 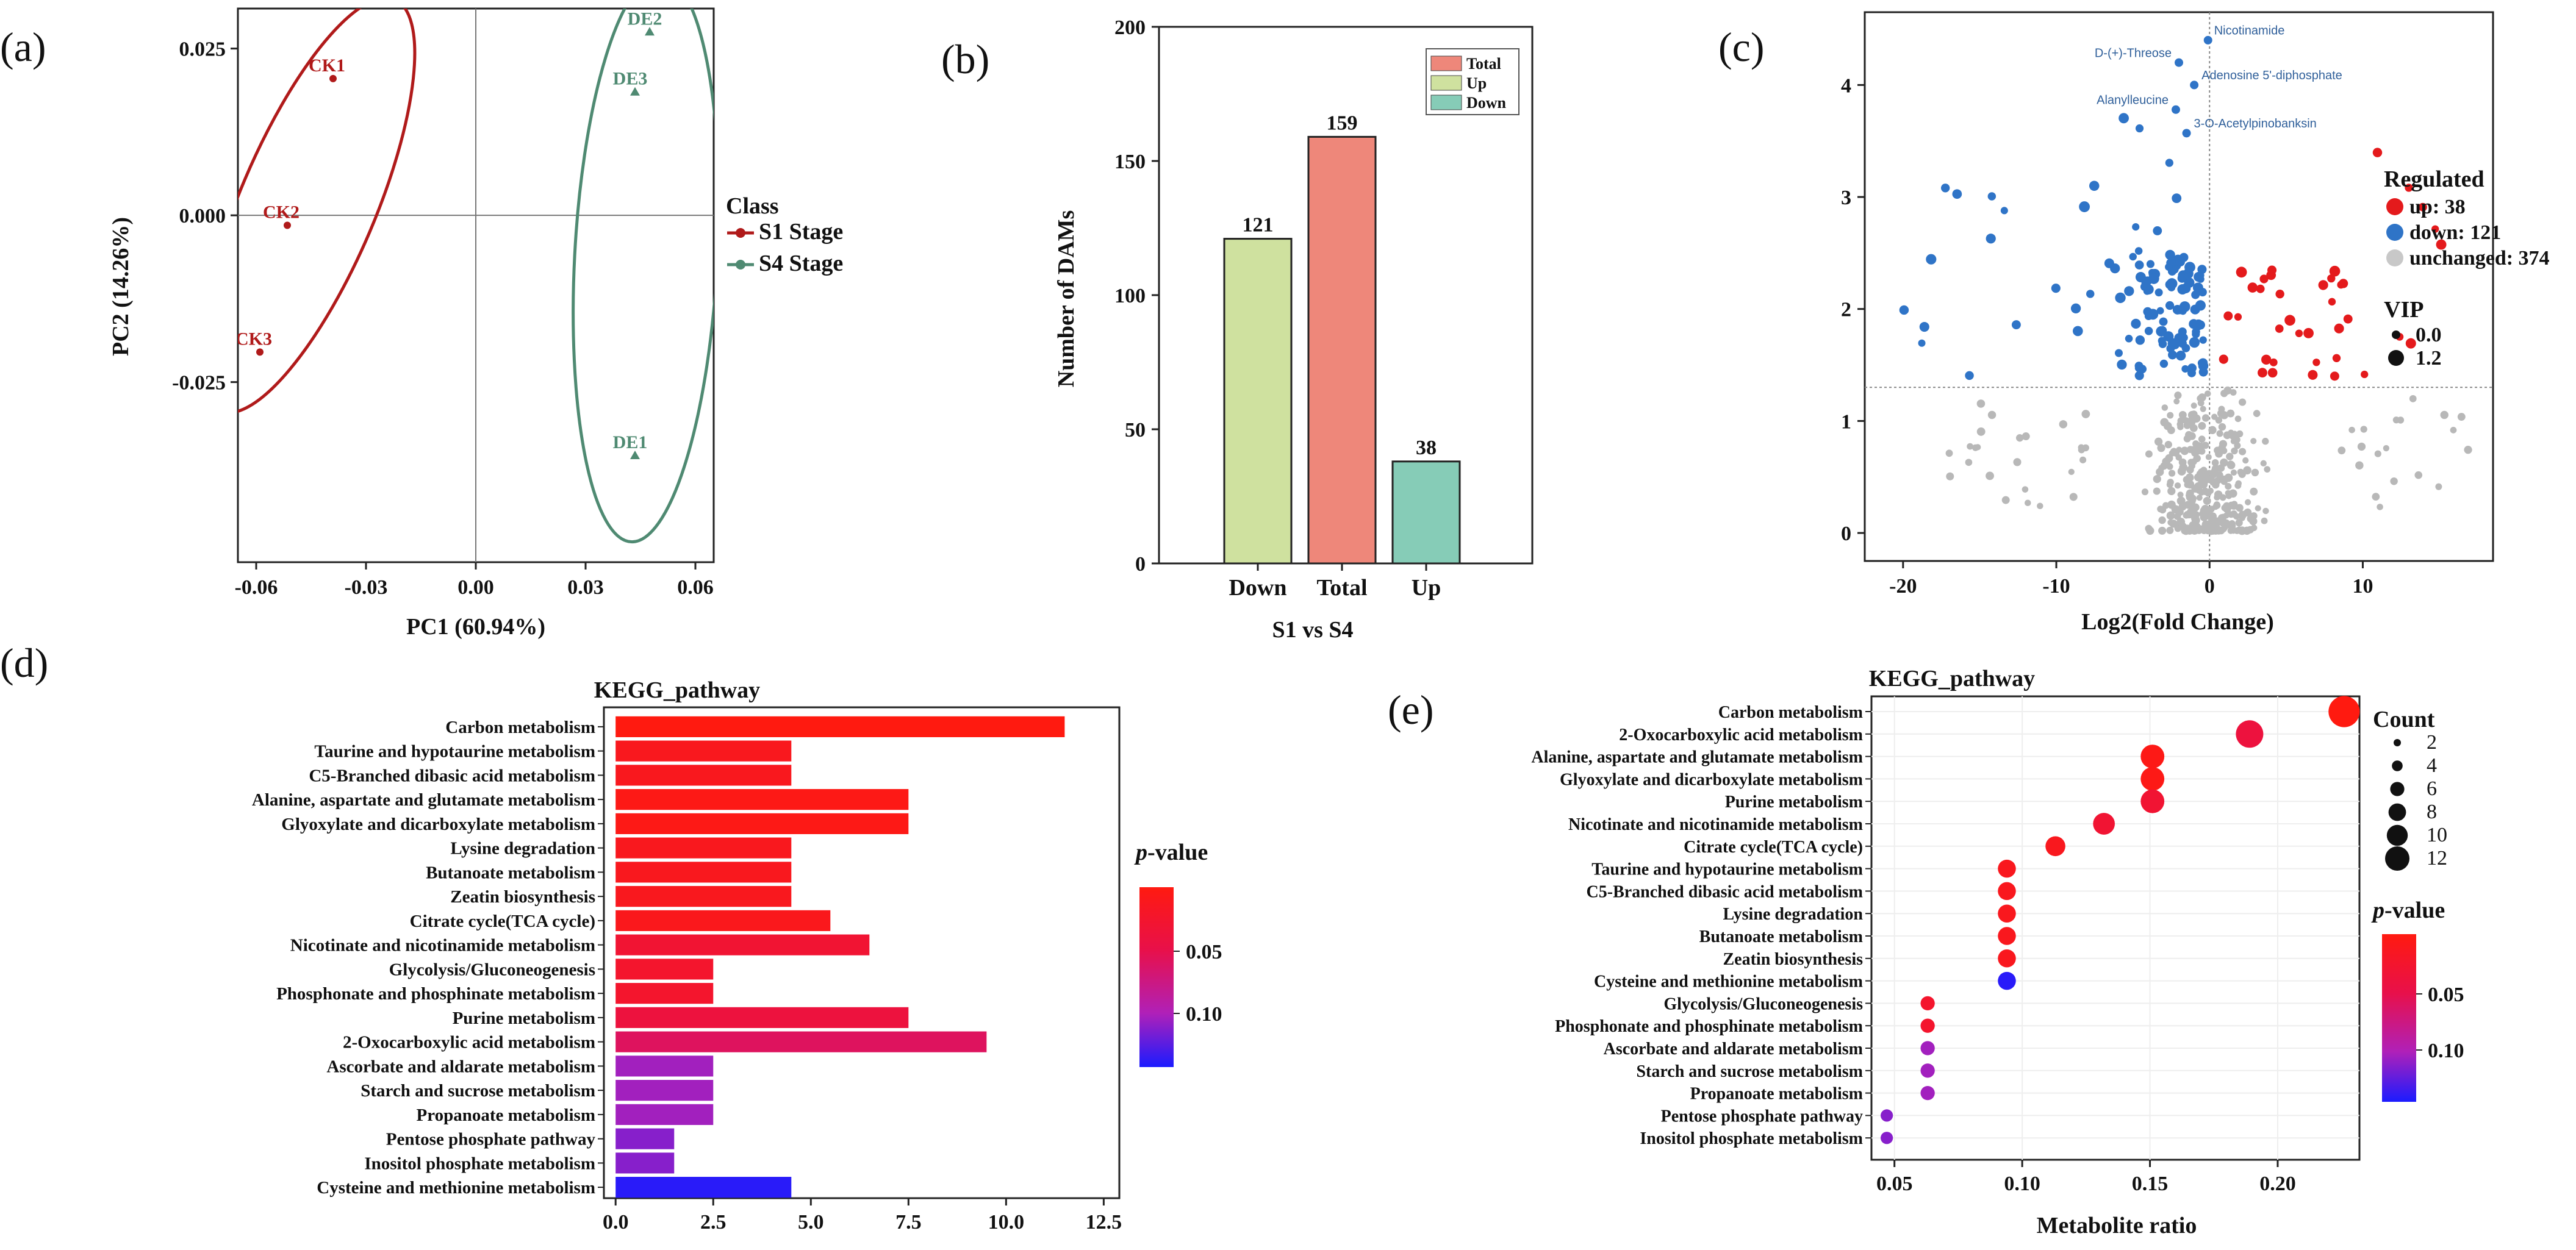 What do you see at coordinates (327, 65) in the screenshot?
I see `point-label: CK1` at bounding box center [327, 65].